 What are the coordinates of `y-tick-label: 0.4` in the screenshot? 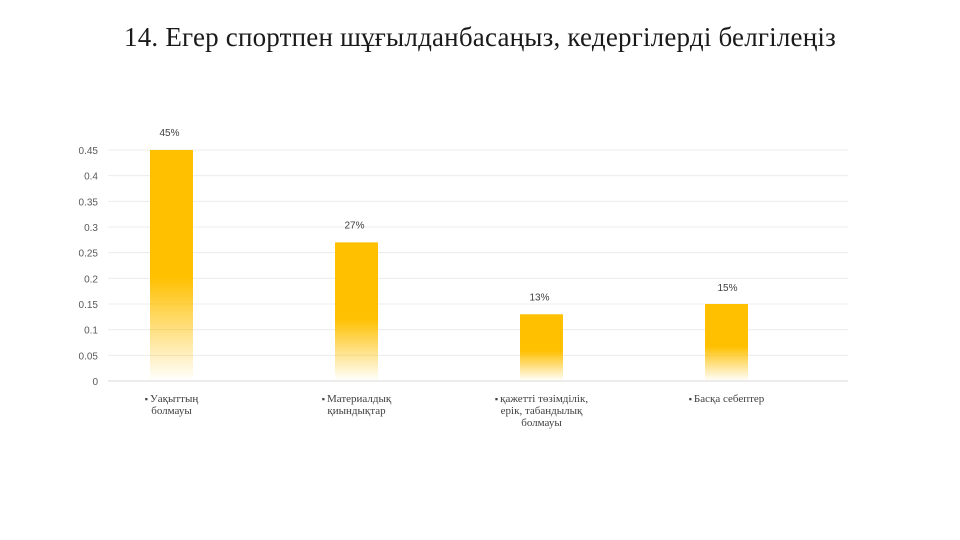 It's located at (91, 177).